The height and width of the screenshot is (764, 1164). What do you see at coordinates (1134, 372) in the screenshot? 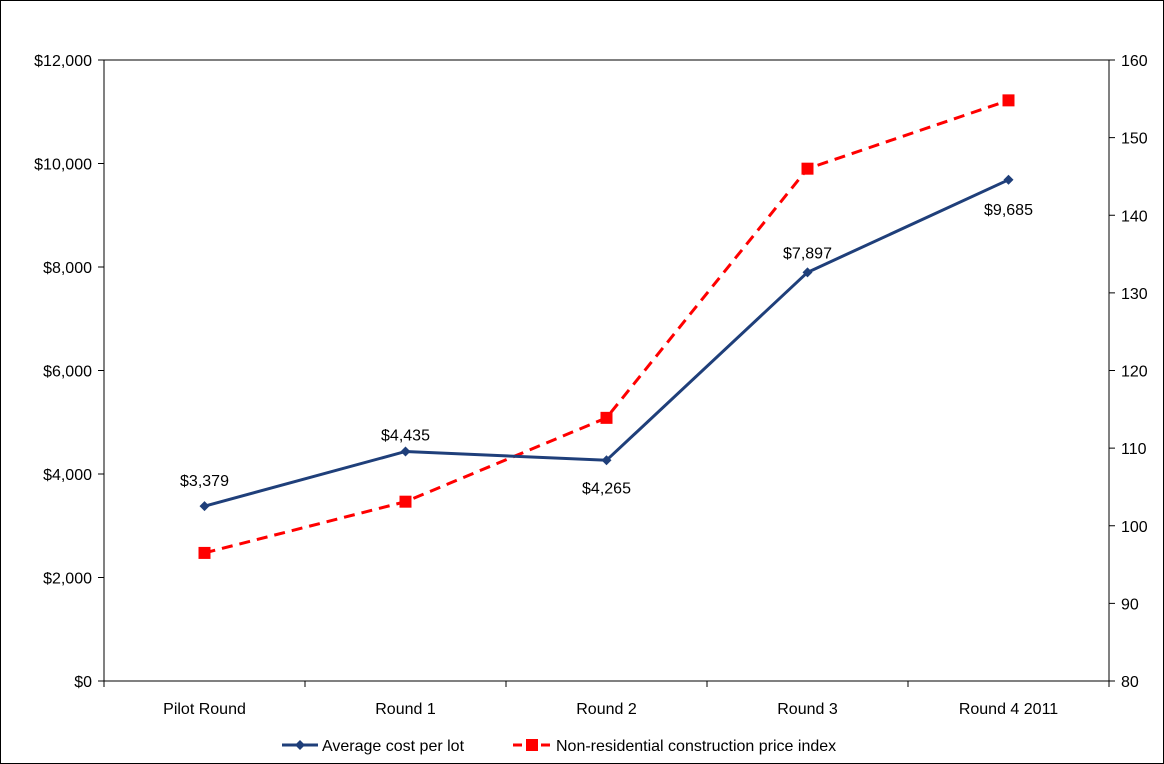
I see `y-right-tick-label: 120` at bounding box center [1134, 372].